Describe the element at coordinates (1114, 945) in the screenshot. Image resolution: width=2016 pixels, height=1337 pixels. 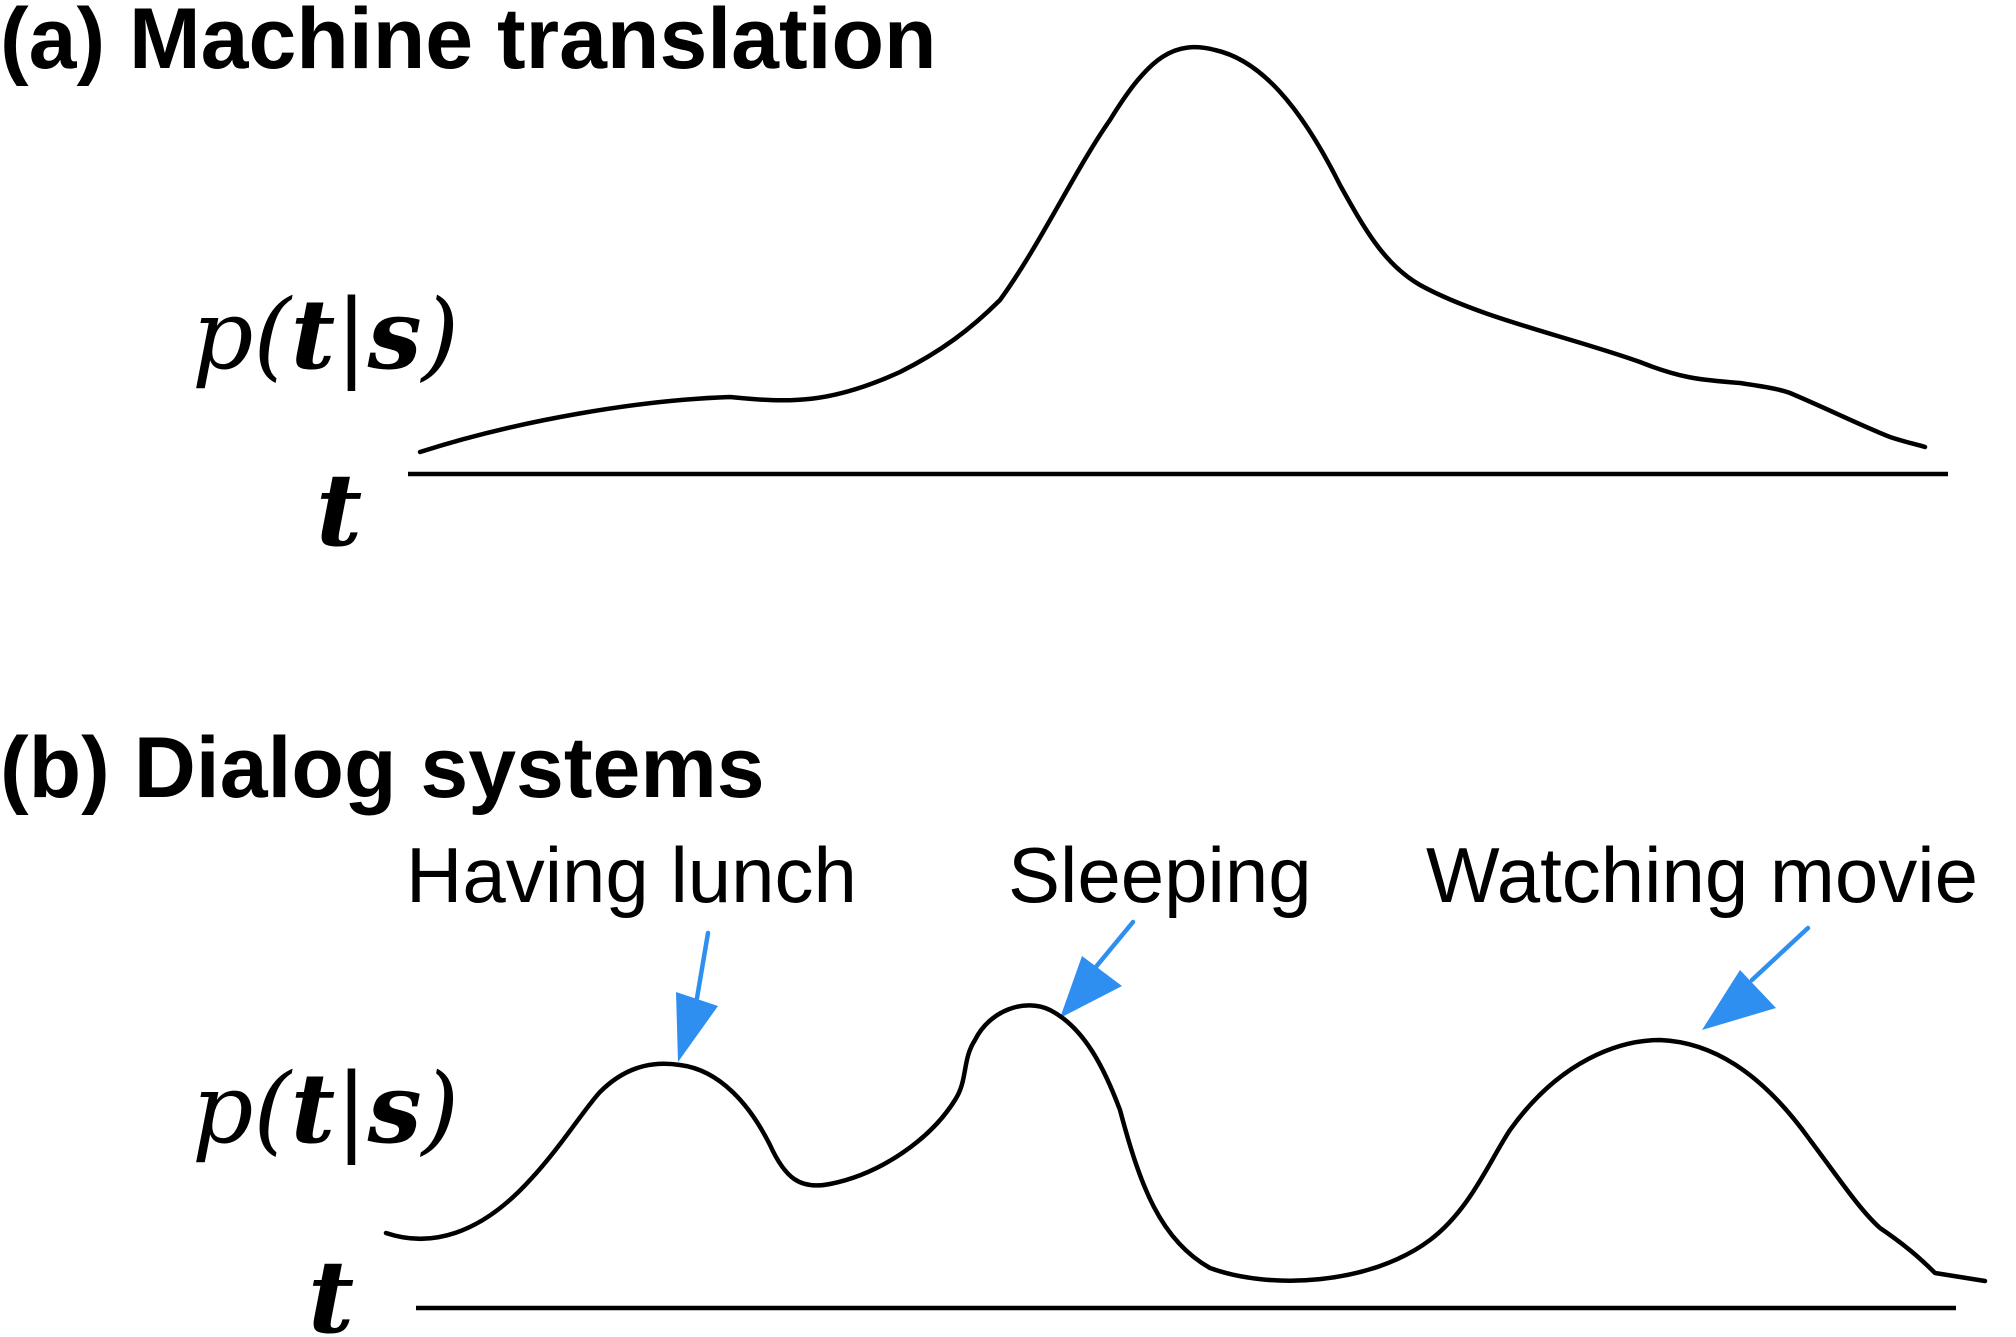
I see `arrow-sleeping-shaft` at that location.